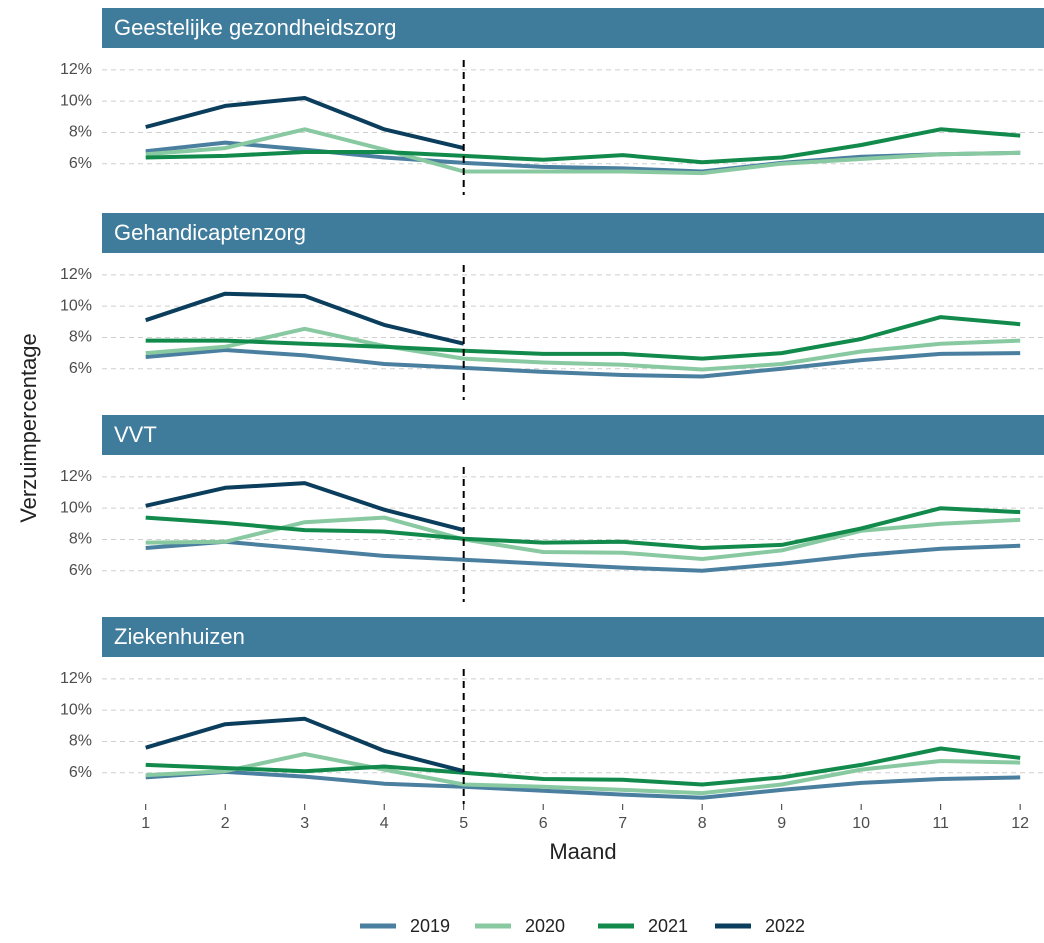 The width and height of the screenshot is (1044, 943). What do you see at coordinates (384, 823) in the screenshot?
I see `x-tick-label: 4` at bounding box center [384, 823].